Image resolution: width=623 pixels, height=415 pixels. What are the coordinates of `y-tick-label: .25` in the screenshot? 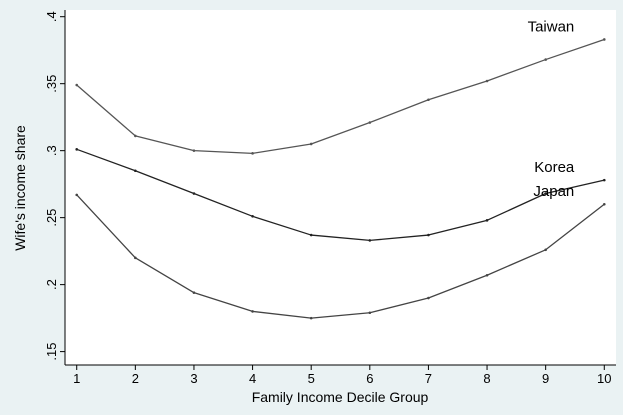 It's located at (51, 218).